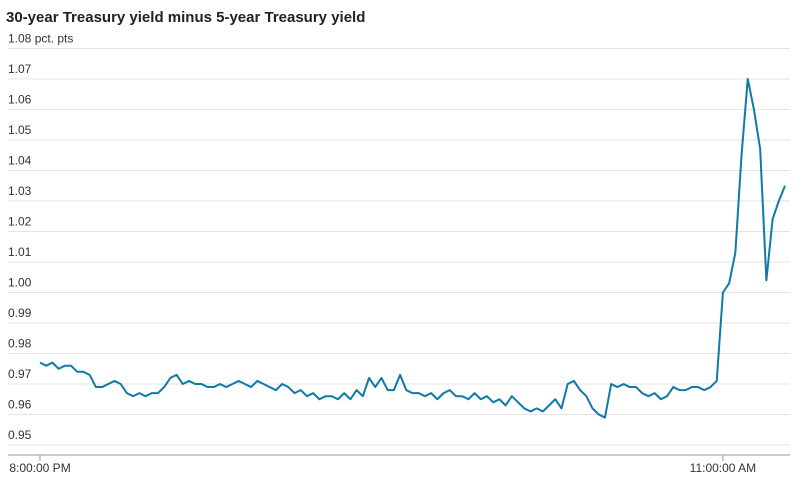 Image resolution: width=798 pixels, height=484 pixels. What do you see at coordinates (20, 100) in the screenshot?
I see `y-tick-label: 1.06` at bounding box center [20, 100].